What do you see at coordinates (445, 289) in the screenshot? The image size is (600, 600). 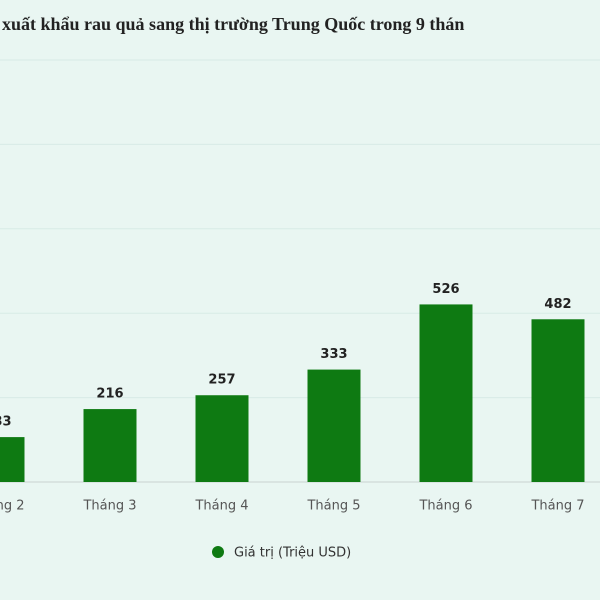 I see `value-label: 526` at bounding box center [445, 289].